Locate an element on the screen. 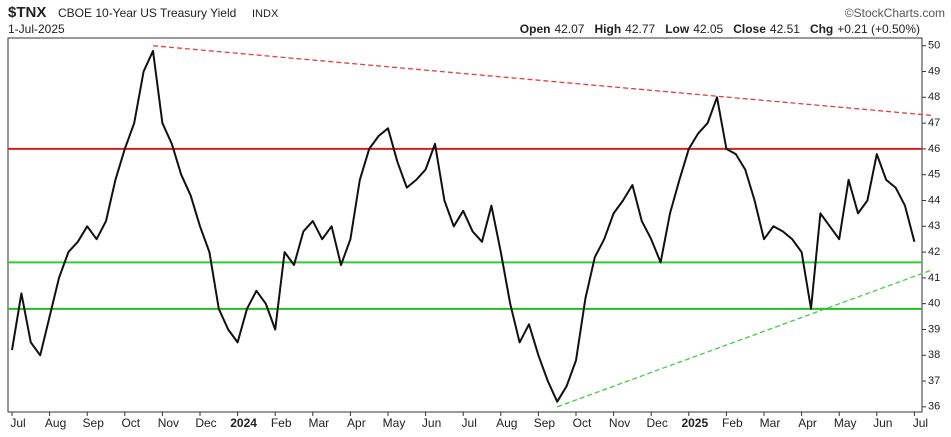 This screenshot has height=437, width=951. x-tick-label: 2024 is located at coordinates (243, 423).